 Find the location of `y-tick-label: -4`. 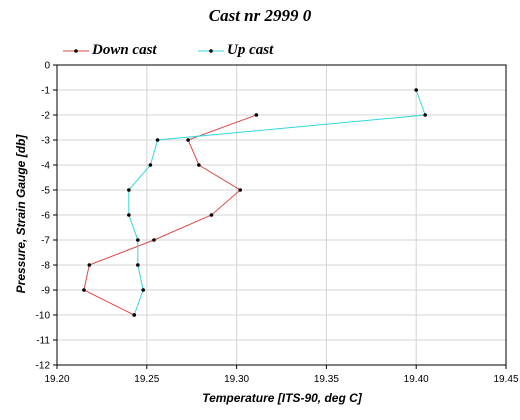

y-tick-label: -4 is located at coordinates (45, 166).